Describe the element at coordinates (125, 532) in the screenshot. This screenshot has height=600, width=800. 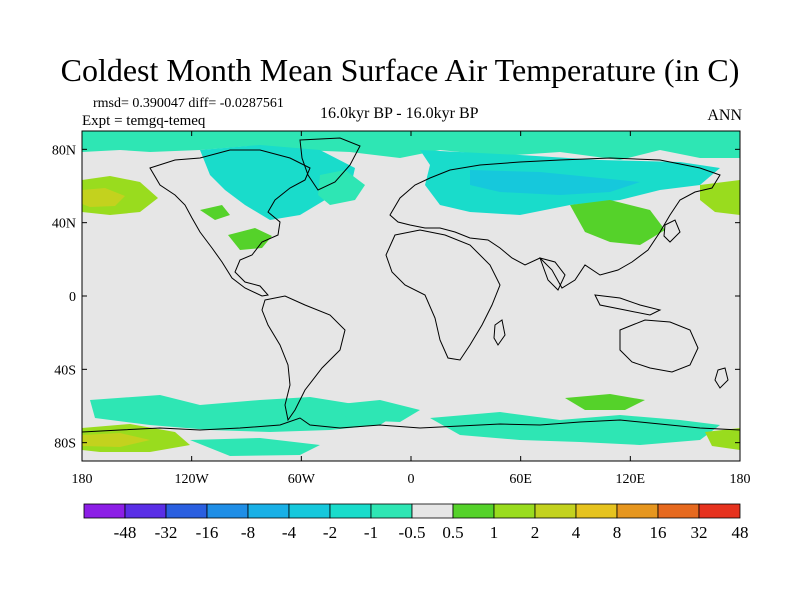
I see `colorbar-label: -48` at that location.